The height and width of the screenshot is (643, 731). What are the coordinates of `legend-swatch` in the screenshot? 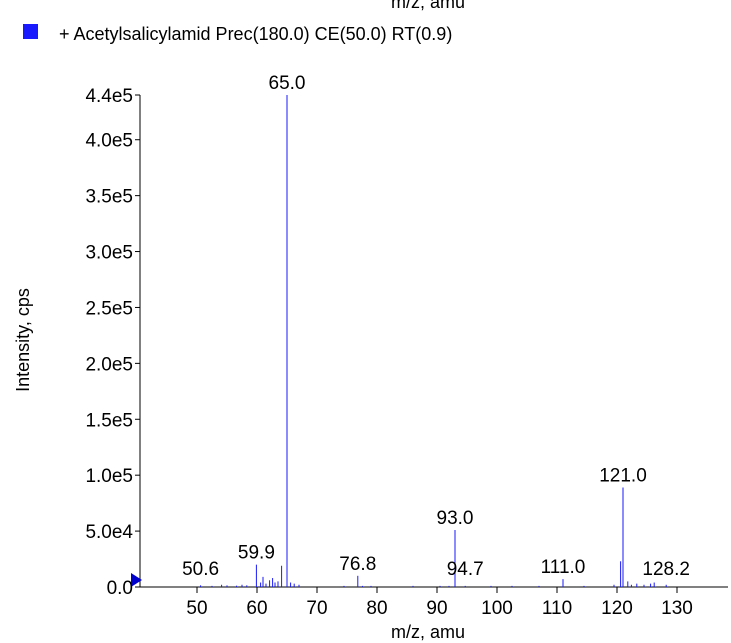 It's located at (30, 31).